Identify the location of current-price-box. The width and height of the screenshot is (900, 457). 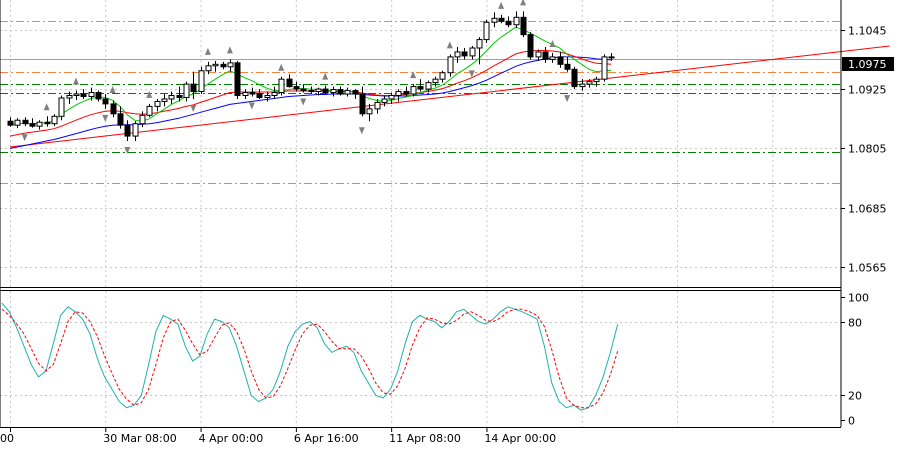
(868, 64).